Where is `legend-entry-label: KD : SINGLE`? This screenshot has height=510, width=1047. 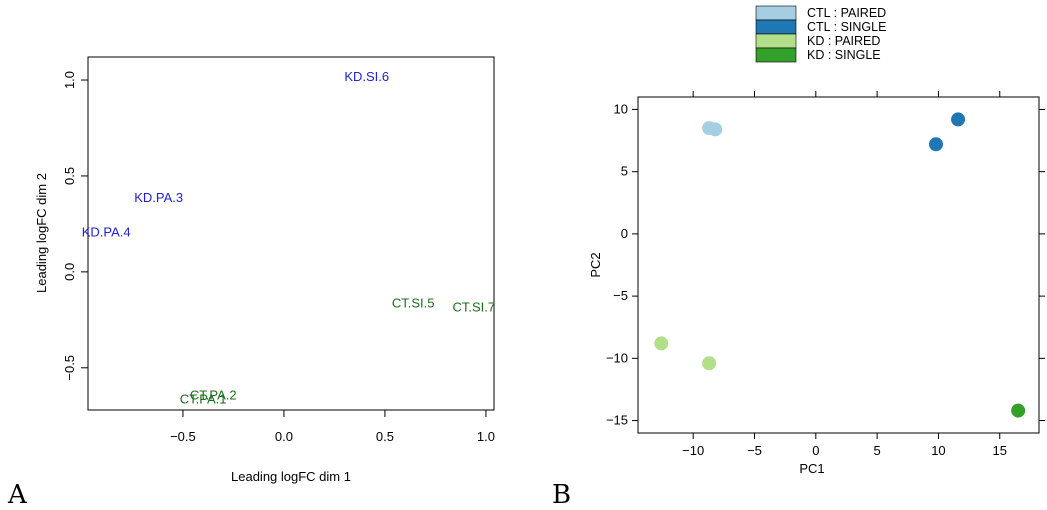
legend-entry-label: KD : SINGLE is located at coordinates (844, 55).